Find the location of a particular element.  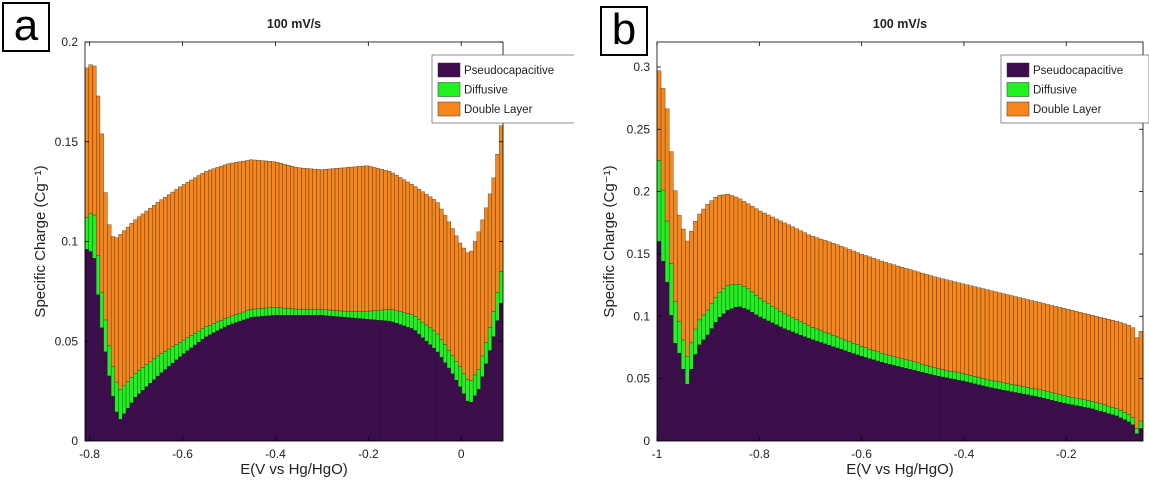

y-tick-label: 0.15 is located at coordinates (67, 142).